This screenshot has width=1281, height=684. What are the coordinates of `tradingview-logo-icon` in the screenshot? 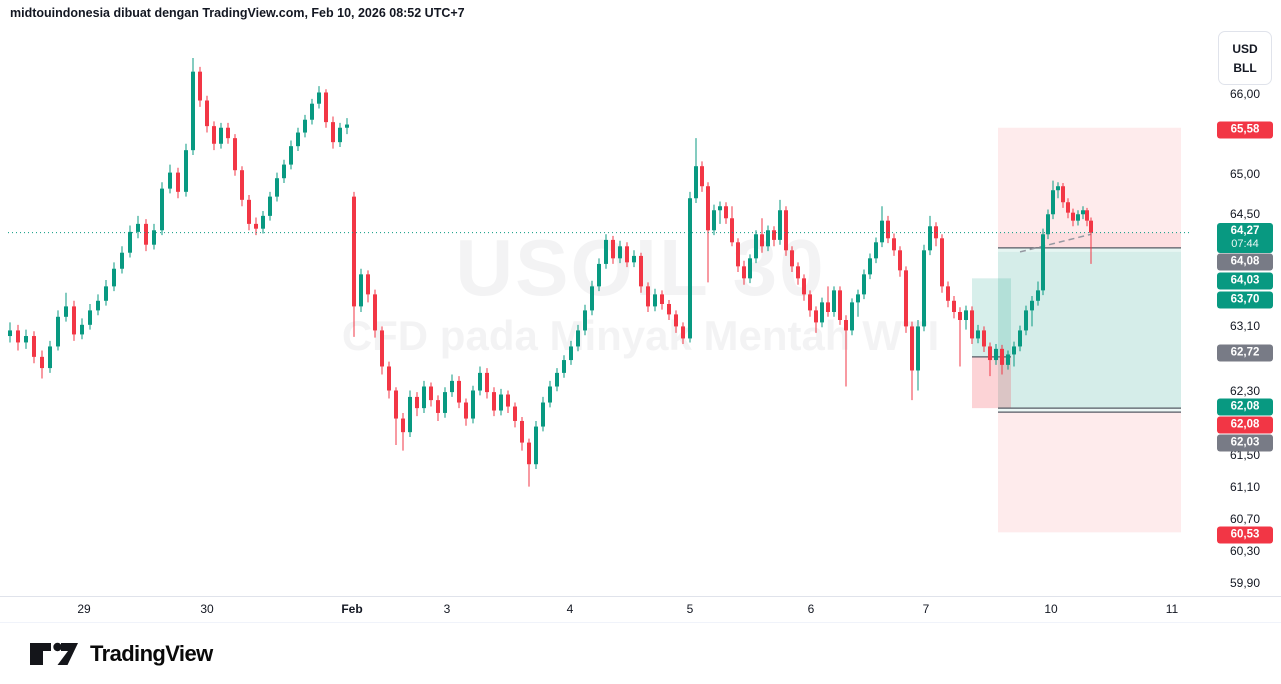 It's located at (54, 654).